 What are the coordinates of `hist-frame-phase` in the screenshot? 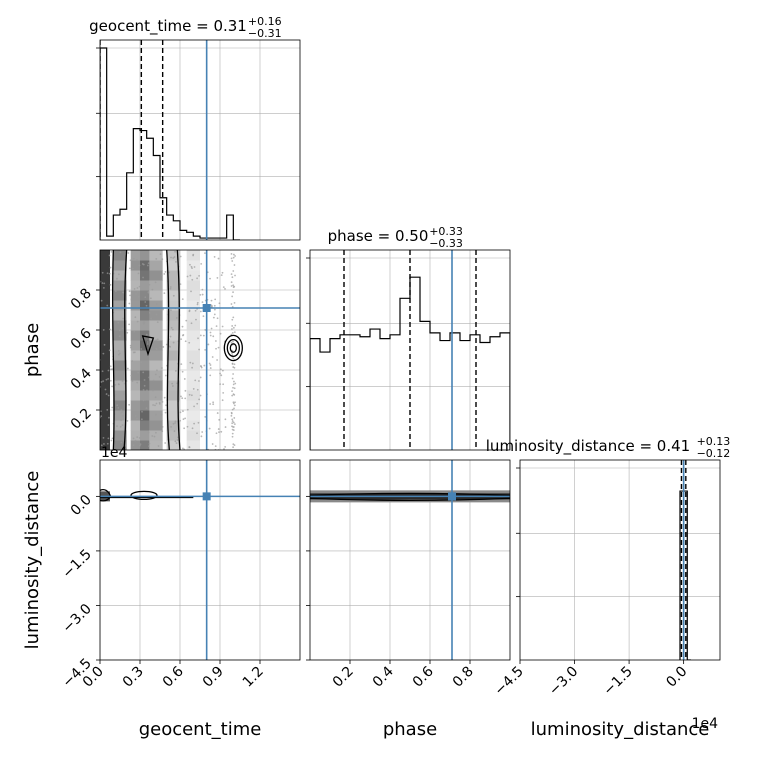 It's located at (410, 350).